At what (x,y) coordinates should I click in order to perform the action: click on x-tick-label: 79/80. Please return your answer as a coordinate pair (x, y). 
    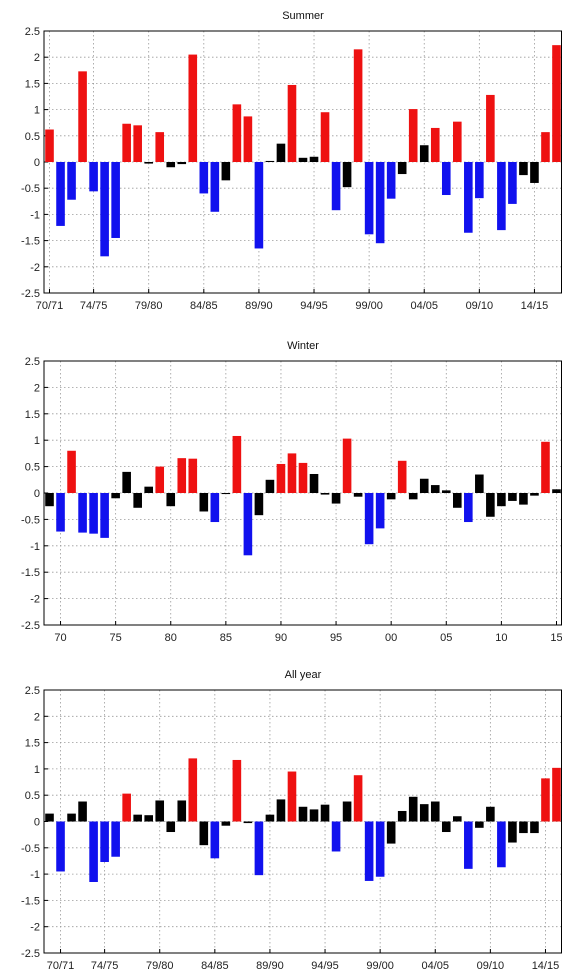
    Looking at the image, I should click on (160, 966).